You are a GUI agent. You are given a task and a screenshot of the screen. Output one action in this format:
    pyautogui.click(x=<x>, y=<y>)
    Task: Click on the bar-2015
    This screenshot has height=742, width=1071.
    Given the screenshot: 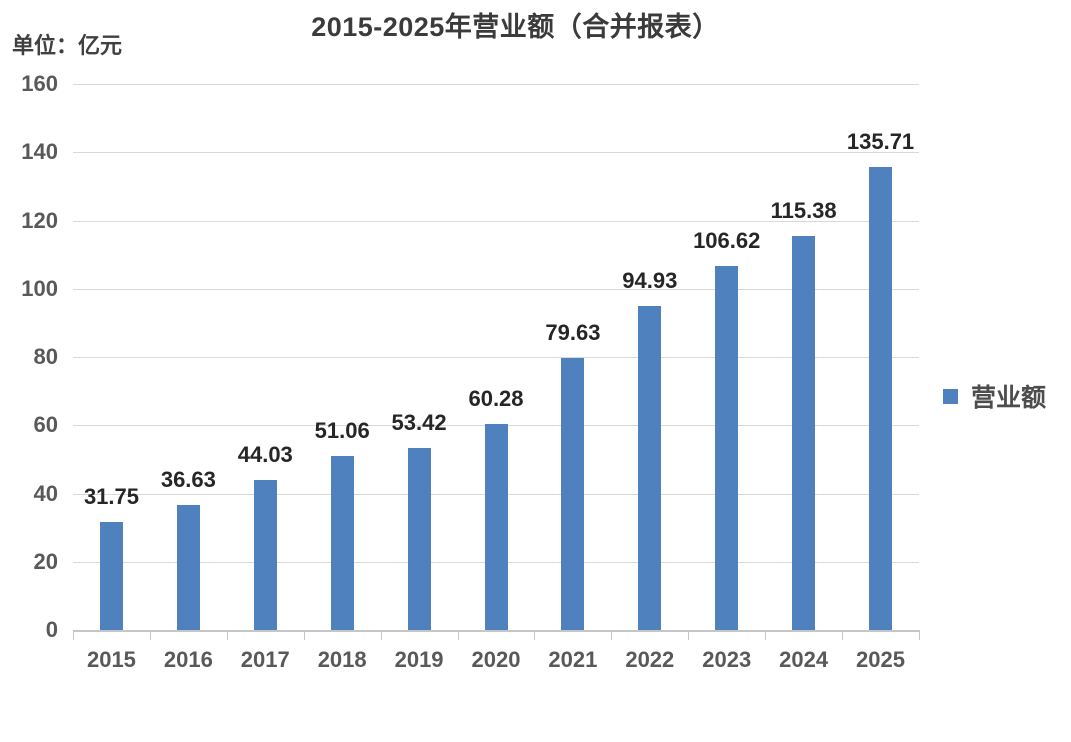 What is the action you would take?
    pyautogui.click(x=111, y=575)
    